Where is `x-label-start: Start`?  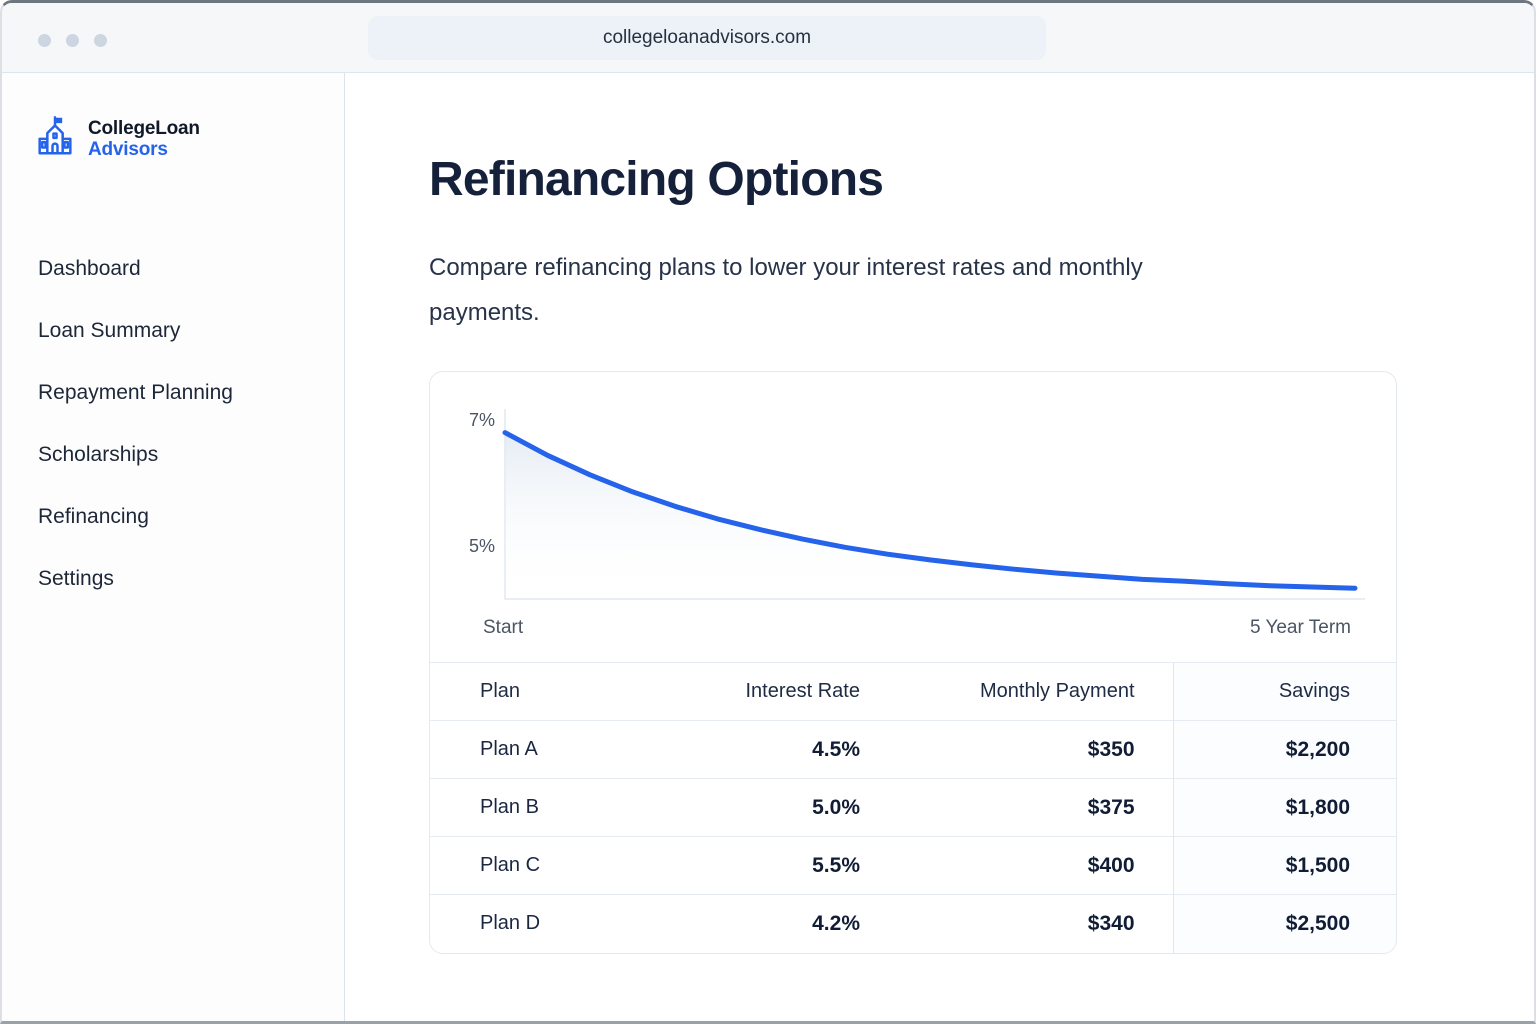 x-label-start: Start is located at coordinates (503, 627).